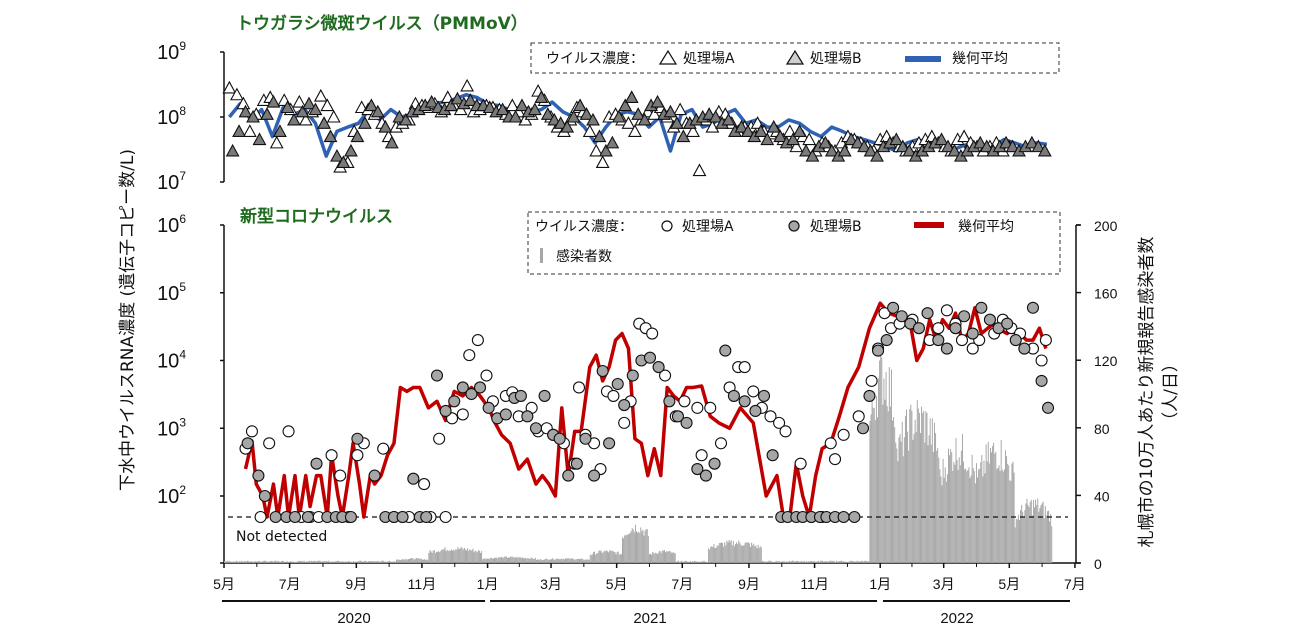 The height and width of the screenshot is (628, 1300). What do you see at coordinates (649, 618) in the screenshot?
I see `year-2021: 2021` at bounding box center [649, 618].